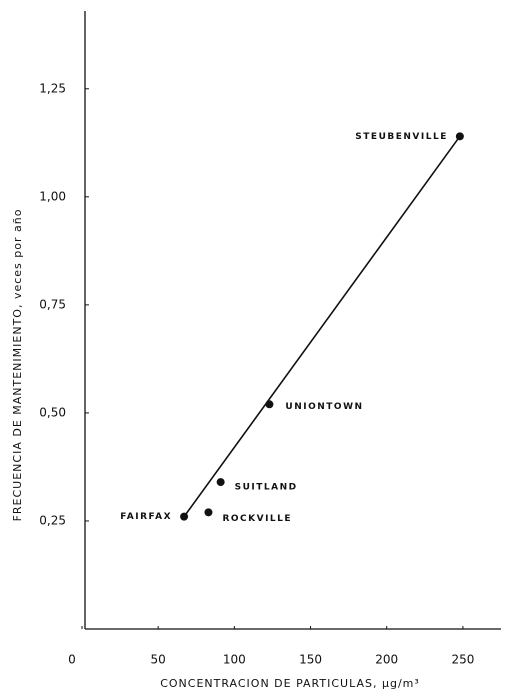 The width and height of the screenshot is (527, 695). I want to click on x-tick-label: 50, so click(158, 660).